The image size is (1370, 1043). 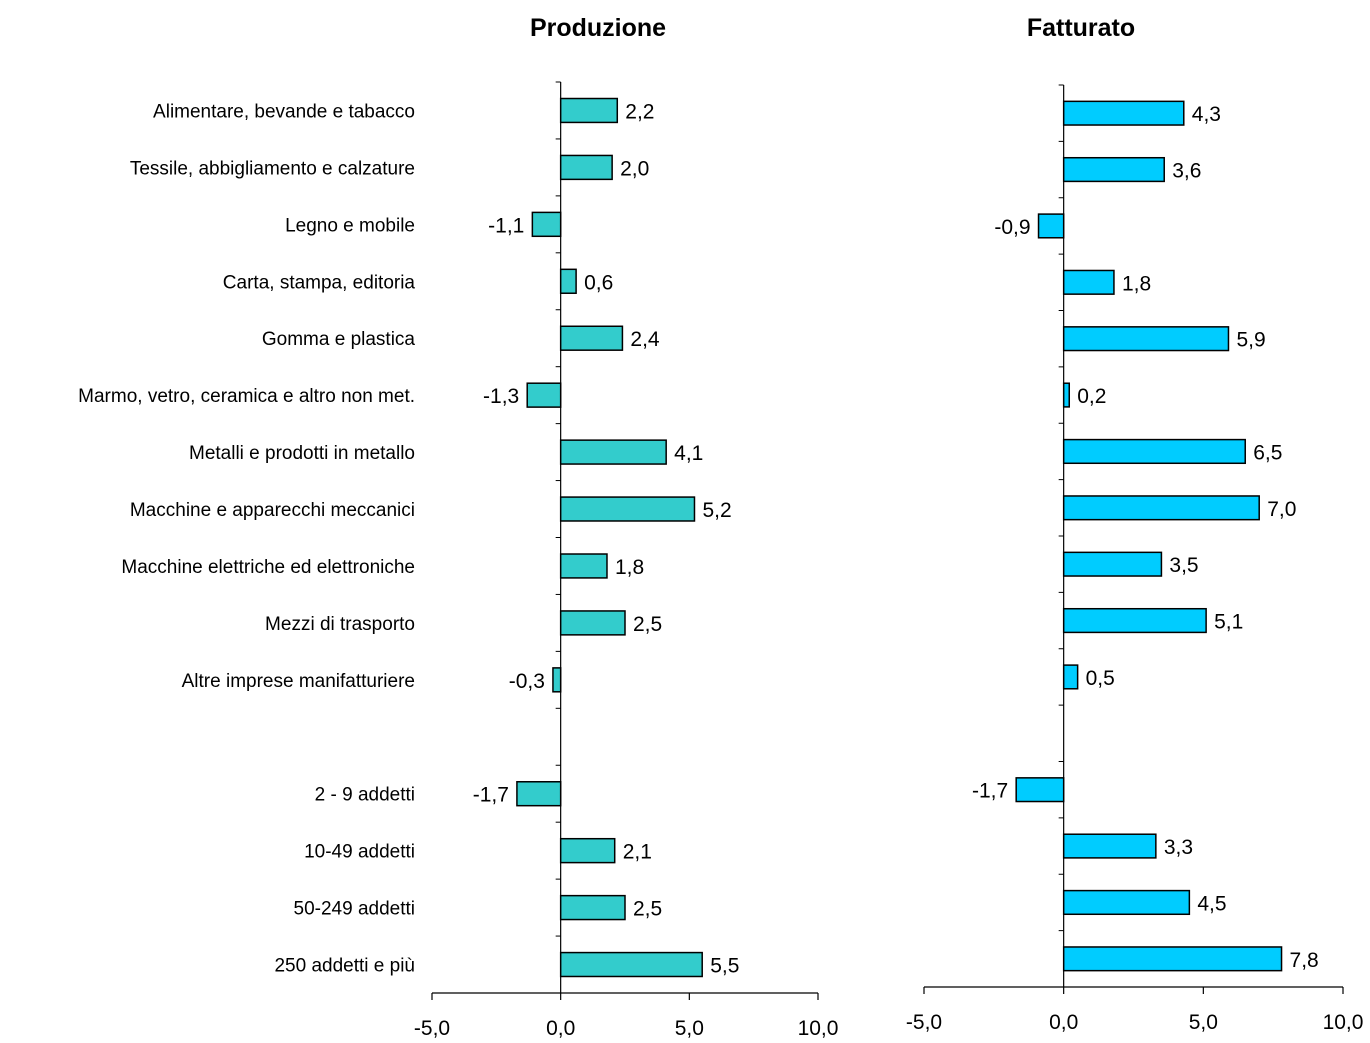 What do you see at coordinates (501, 396) in the screenshot?
I see `data-label: -1,3` at bounding box center [501, 396].